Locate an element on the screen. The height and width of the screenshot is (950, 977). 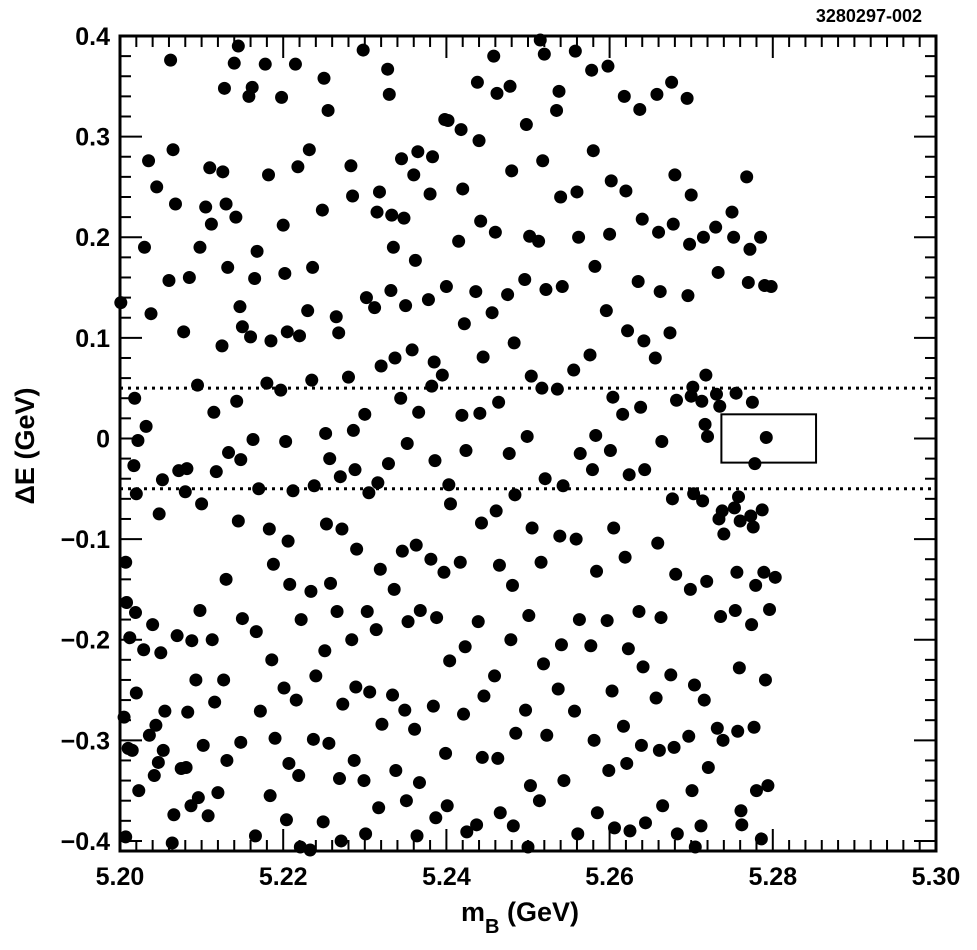
y-tick-label: −0.2 is located at coordinates (85, 641).